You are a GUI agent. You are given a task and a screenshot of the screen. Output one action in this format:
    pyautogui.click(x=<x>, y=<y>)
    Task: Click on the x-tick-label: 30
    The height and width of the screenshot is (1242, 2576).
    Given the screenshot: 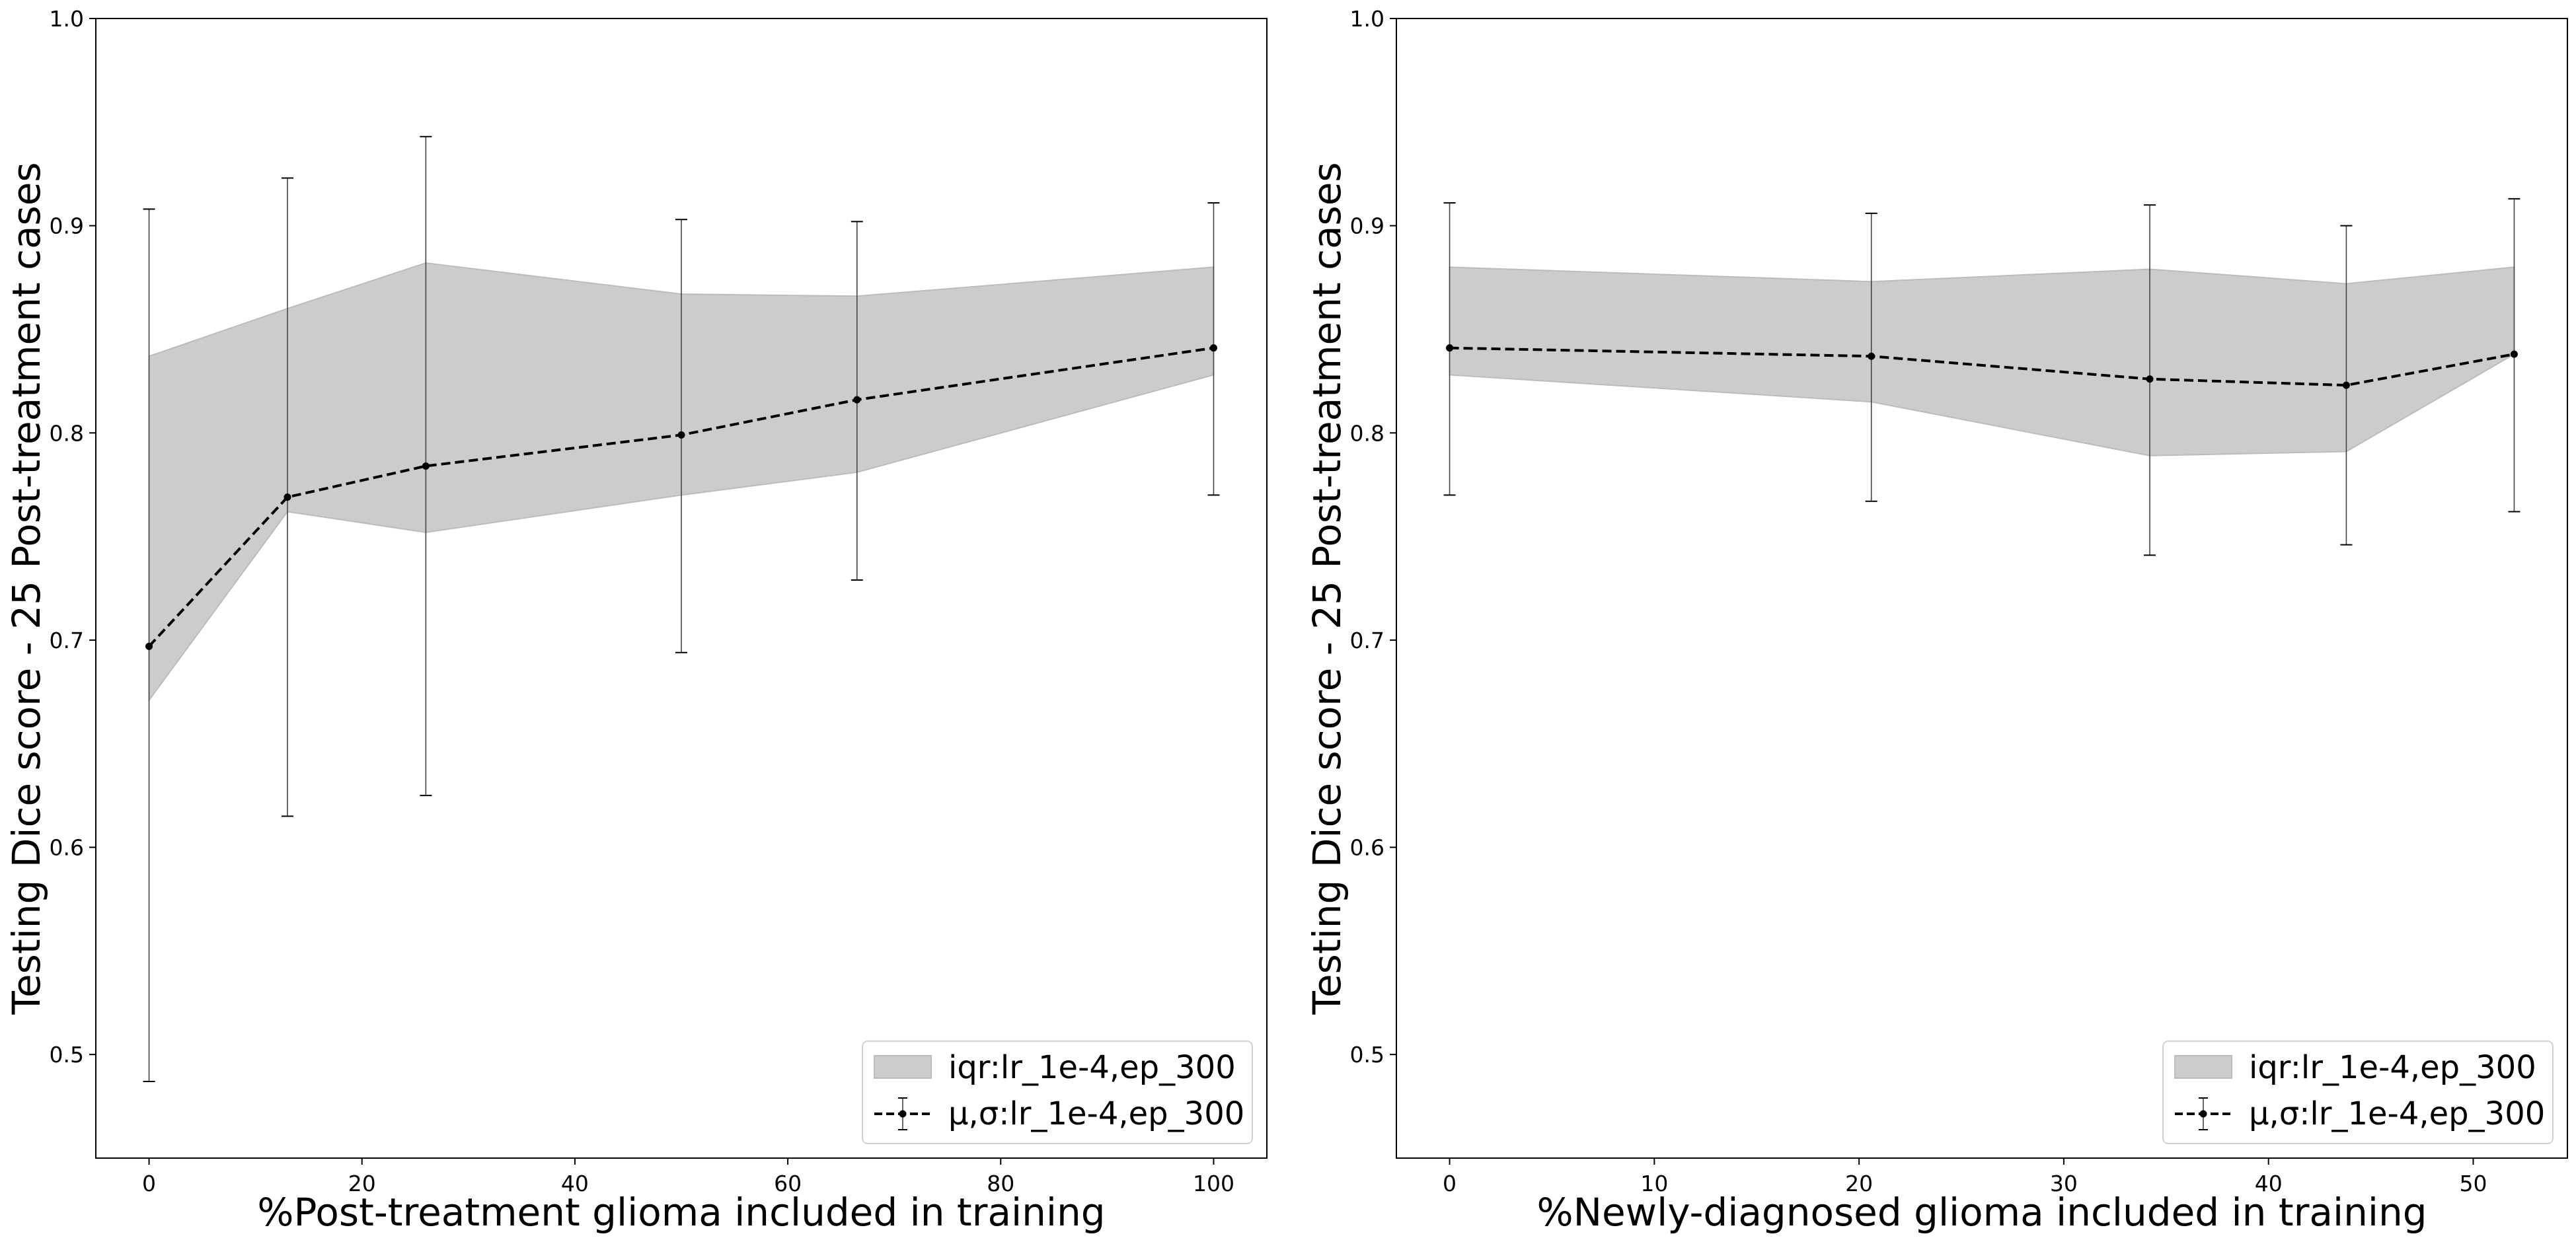 What is the action you would take?
    pyautogui.click(x=2064, y=1183)
    